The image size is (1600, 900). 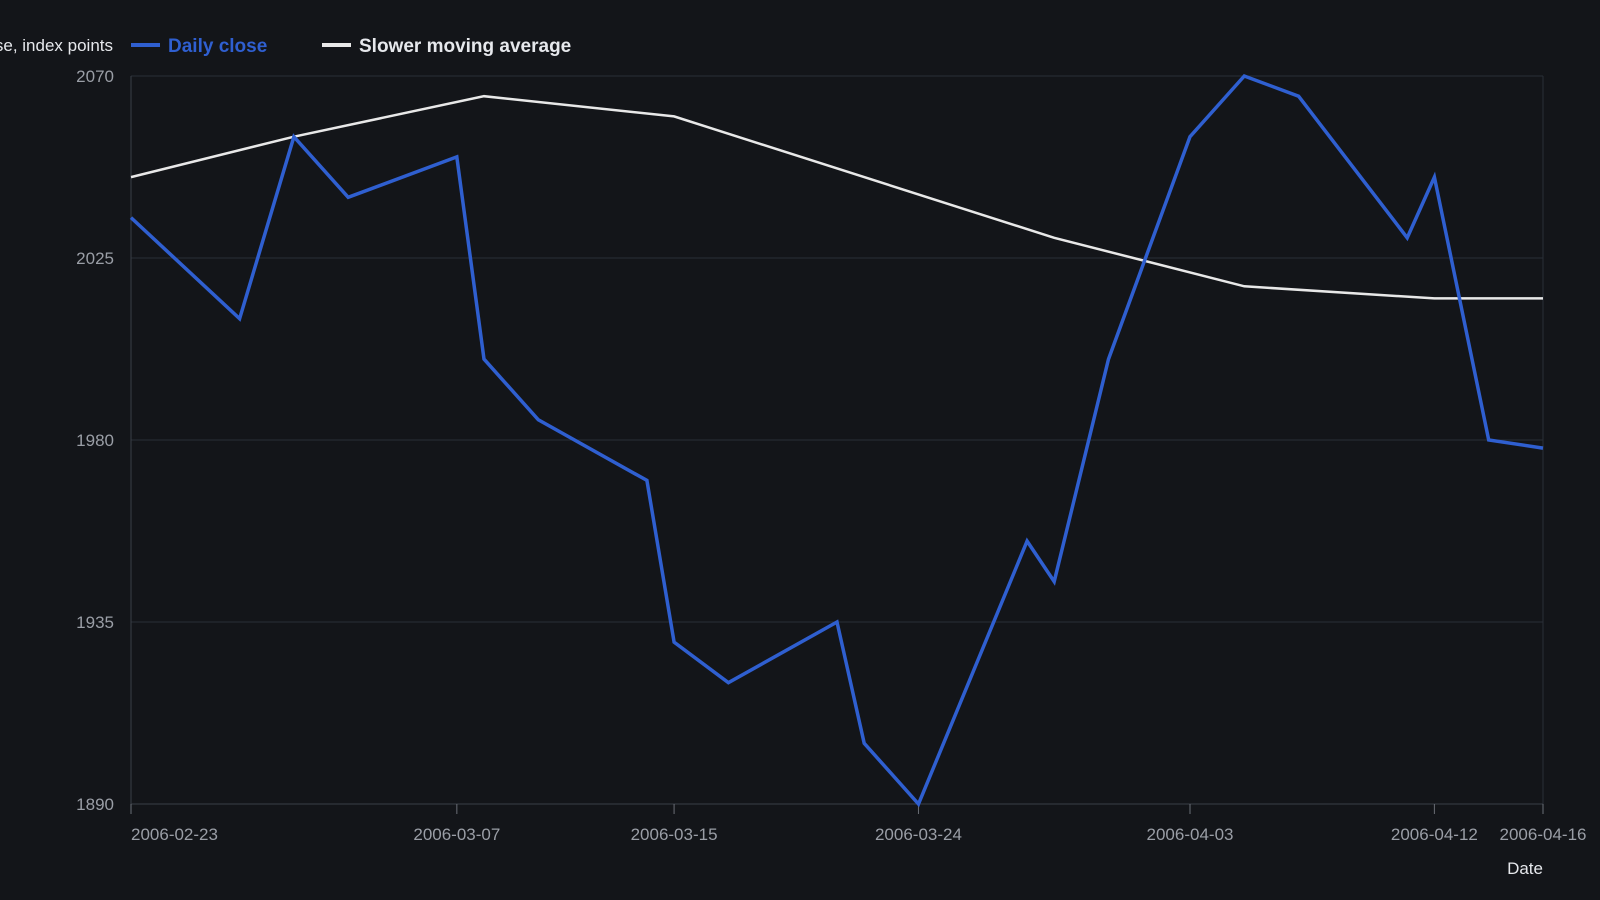 I want to click on y-tick-label: 1890, so click(x=95, y=804).